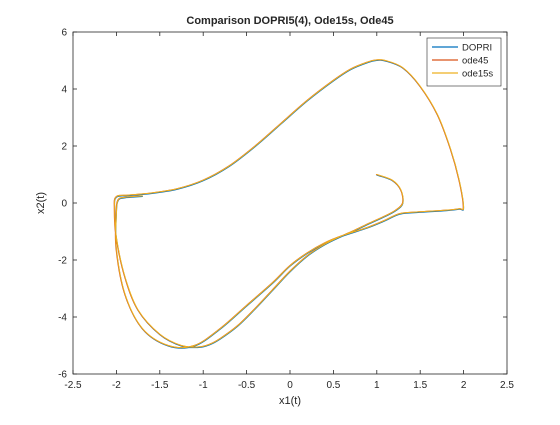 The height and width of the screenshot is (425, 560). I want to click on legend-label-ode45: ode45, so click(475, 61).